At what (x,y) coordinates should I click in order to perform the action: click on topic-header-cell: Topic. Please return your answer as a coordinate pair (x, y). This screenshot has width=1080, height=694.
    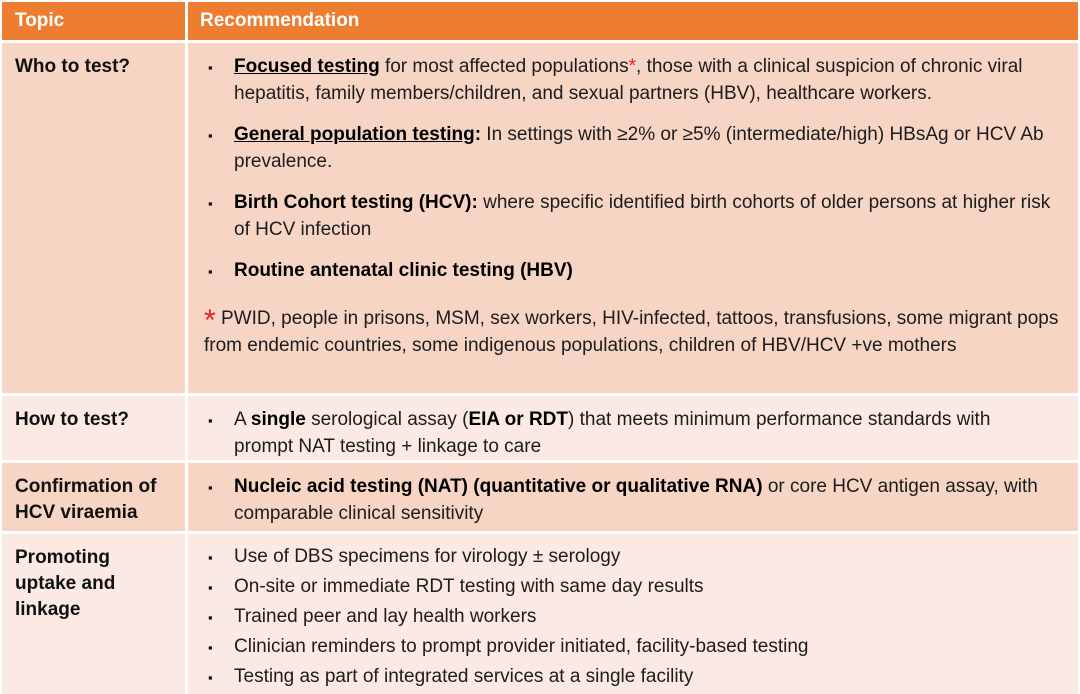
    Looking at the image, I should click on (93, 21).